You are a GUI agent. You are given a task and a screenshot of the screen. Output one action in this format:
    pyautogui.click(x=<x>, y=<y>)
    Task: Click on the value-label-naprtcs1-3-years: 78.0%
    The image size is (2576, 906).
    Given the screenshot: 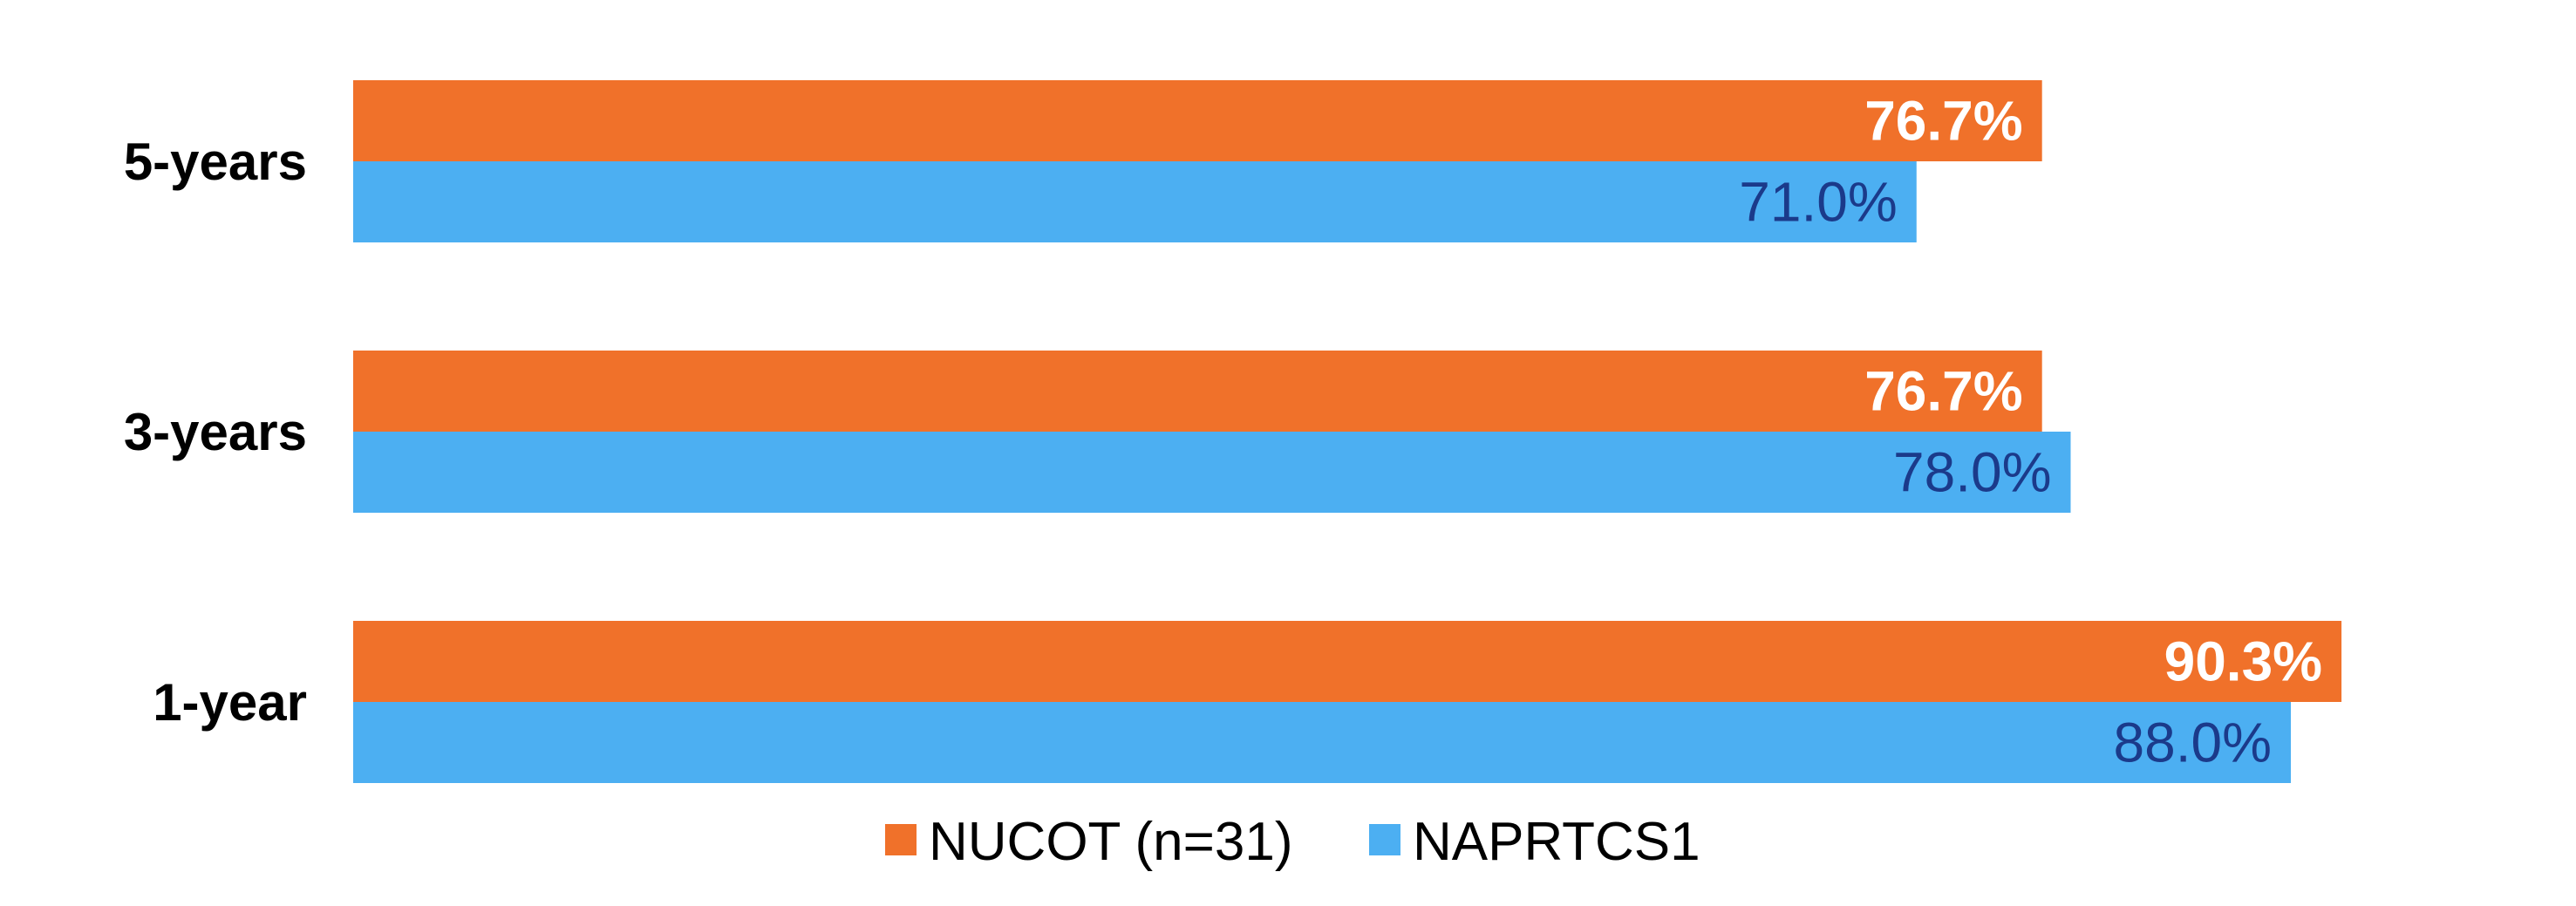 What is the action you would take?
    pyautogui.click(x=1972, y=472)
    